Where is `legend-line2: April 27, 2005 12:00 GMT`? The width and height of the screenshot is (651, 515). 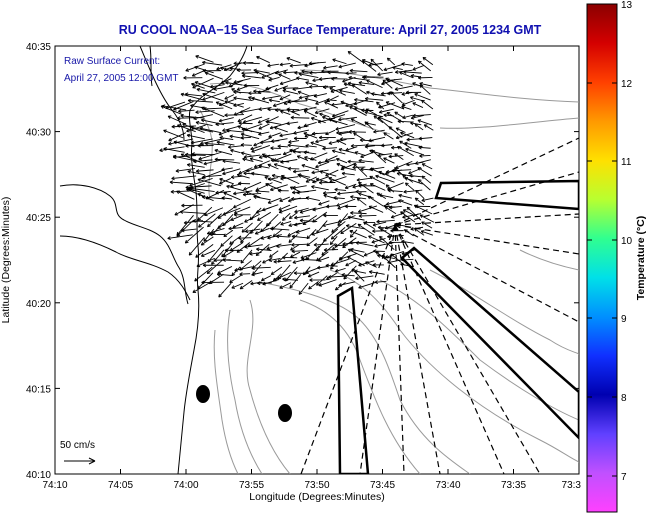 legend-line2: April 27, 2005 12:00 GMT is located at coordinates (121, 78).